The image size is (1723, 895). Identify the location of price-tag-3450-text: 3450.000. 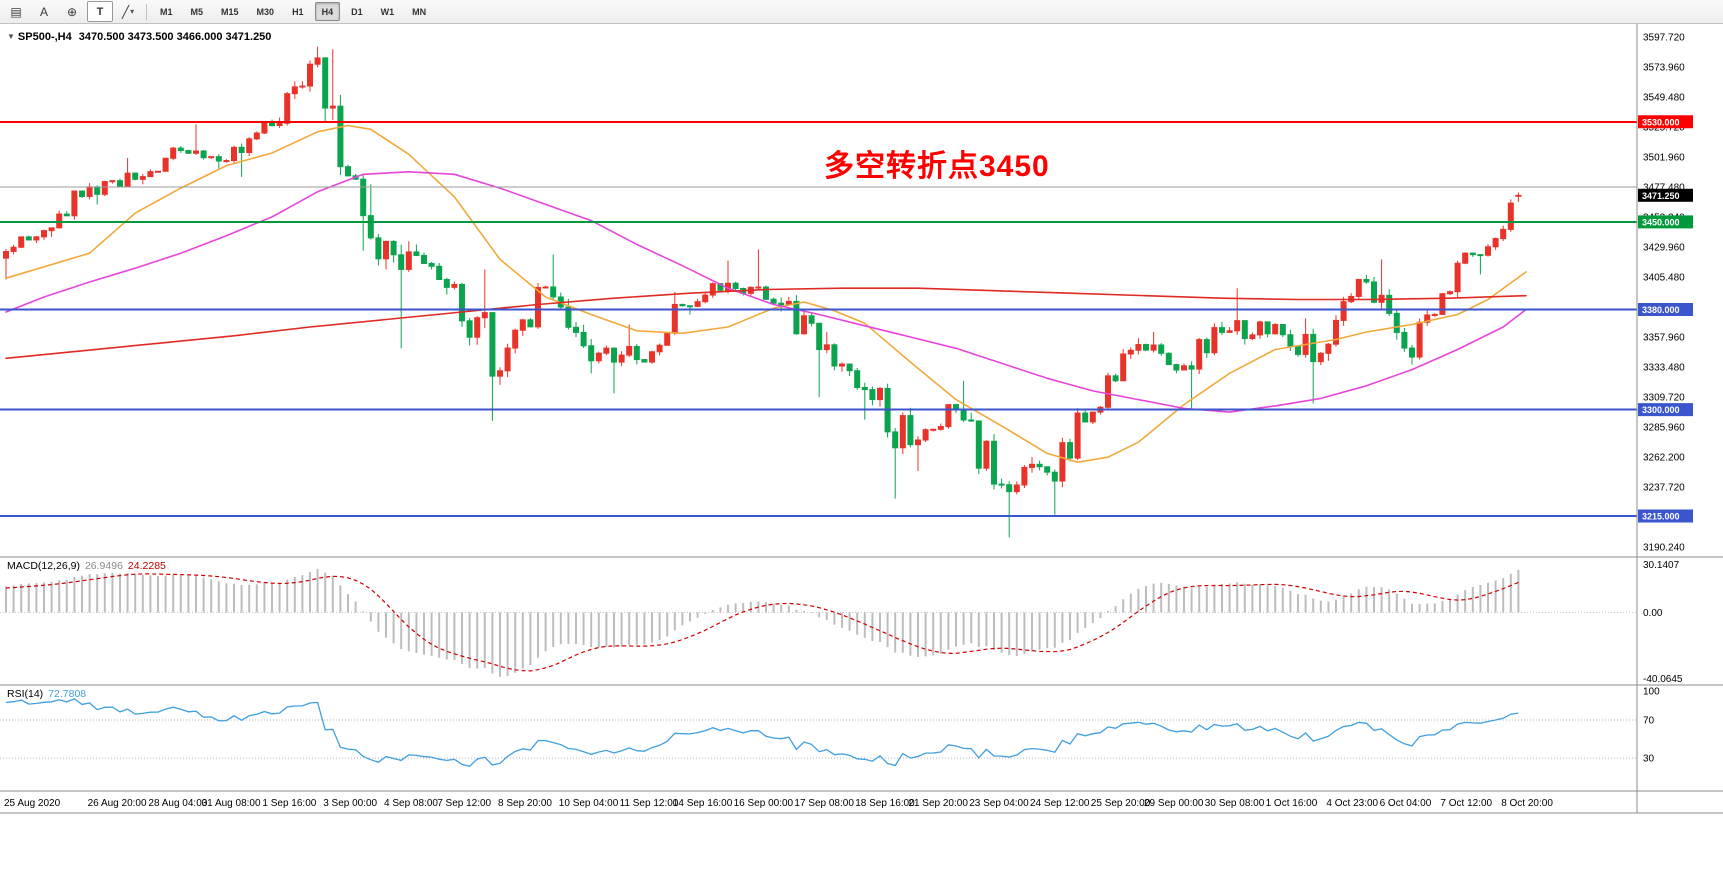
(1661, 222).